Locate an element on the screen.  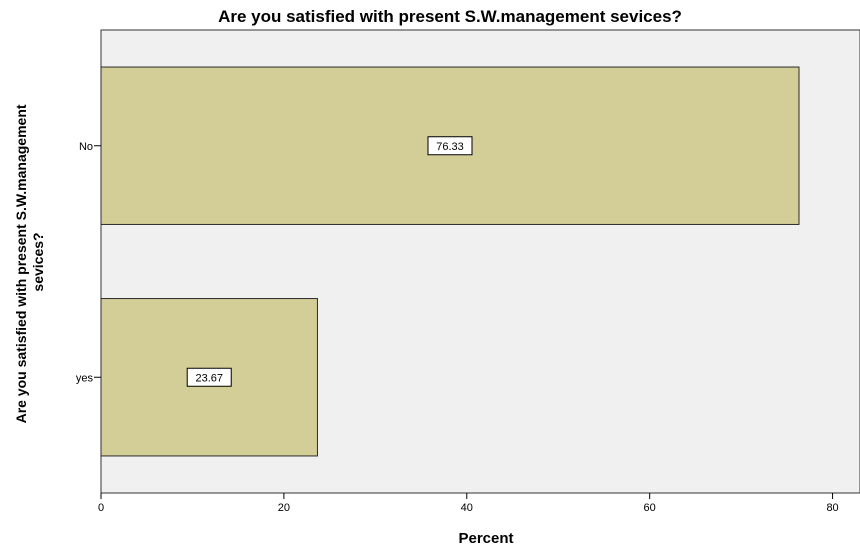
data-label-yes: 23.67 is located at coordinates (209, 378).